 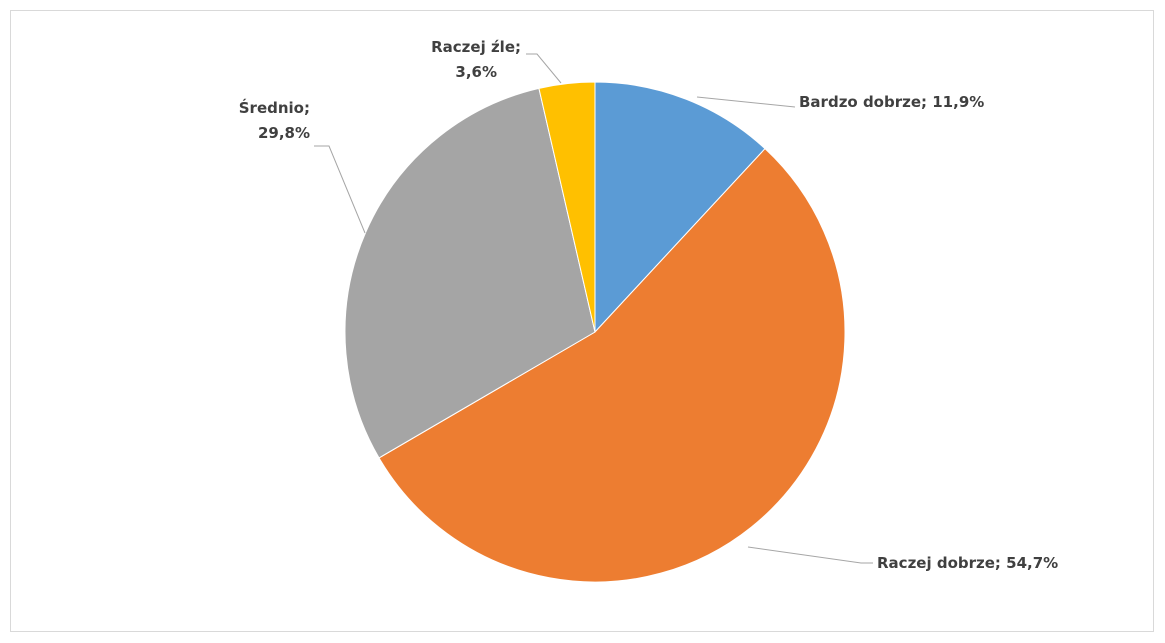 What do you see at coordinates (967, 563) in the screenshot?
I see `data-label-raczej-dobrze: Raczej dobrze; 54,7%` at bounding box center [967, 563].